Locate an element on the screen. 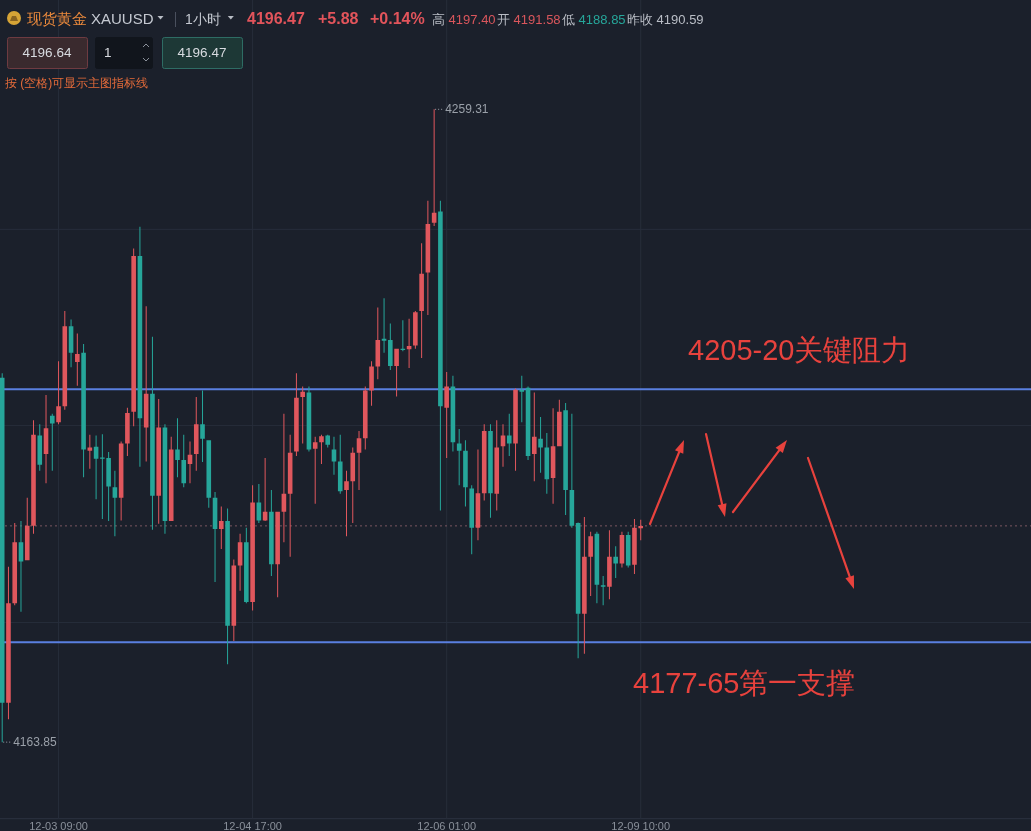  annotation: 1小时 is located at coordinates (203, 18).